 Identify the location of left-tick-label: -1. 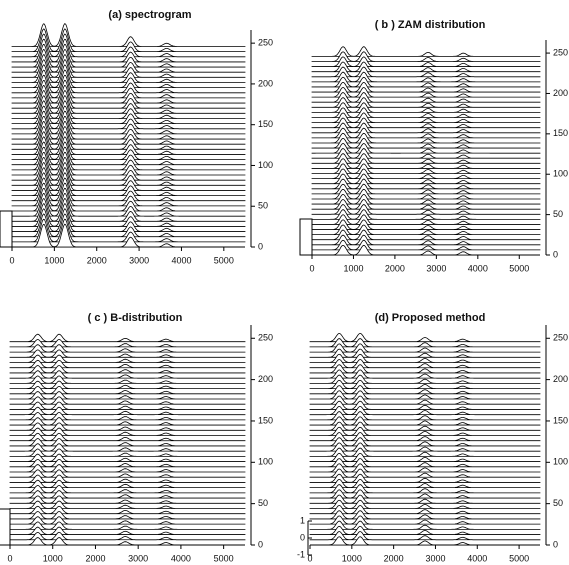
(301, 554).